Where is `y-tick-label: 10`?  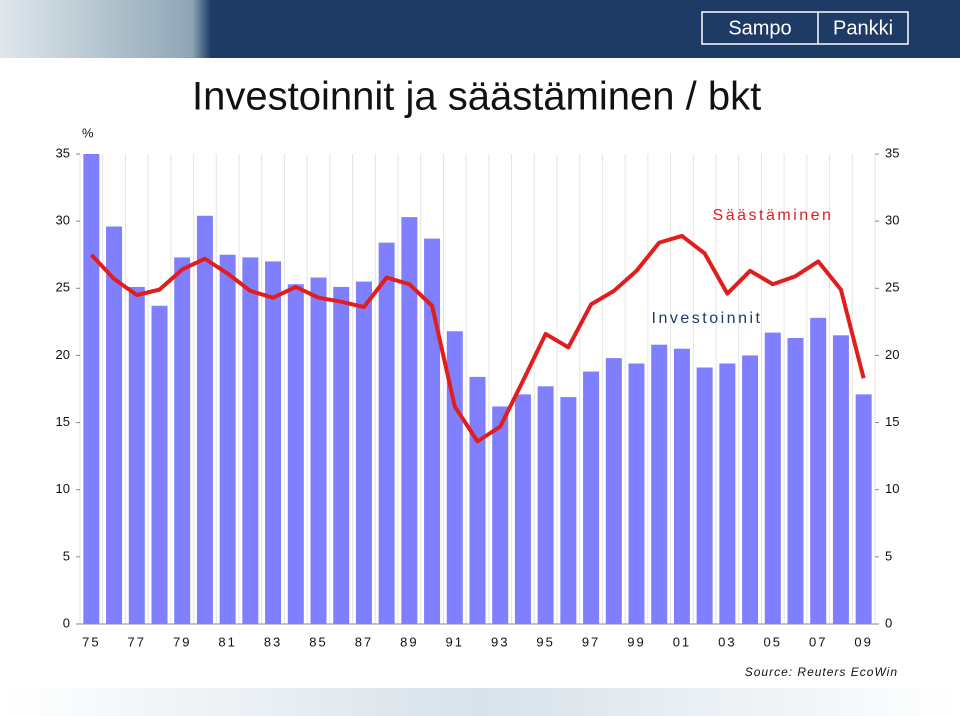
y-tick-label: 10 is located at coordinates (63, 488).